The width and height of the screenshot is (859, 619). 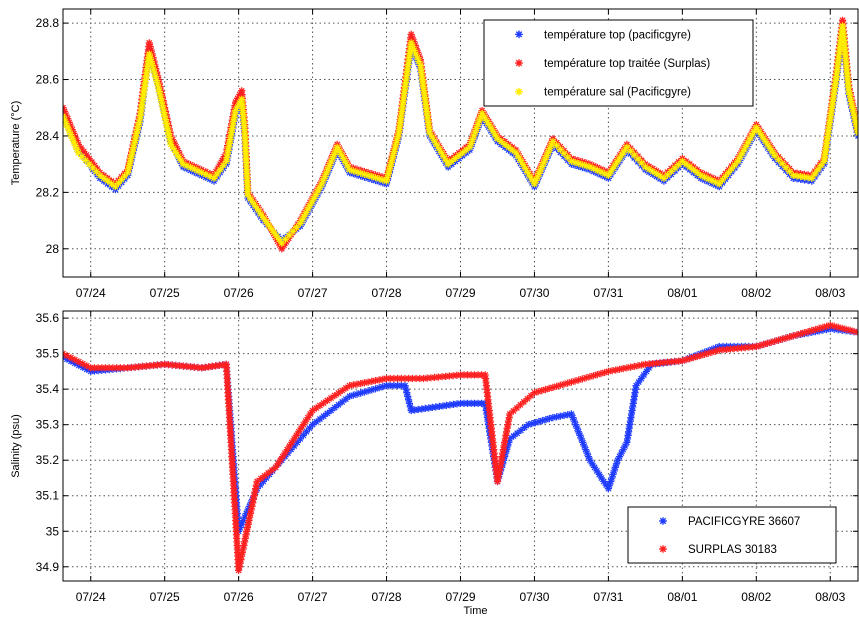 What do you see at coordinates (608, 293) in the screenshot?
I see `x-tick-label: 07/31` at bounding box center [608, 293].